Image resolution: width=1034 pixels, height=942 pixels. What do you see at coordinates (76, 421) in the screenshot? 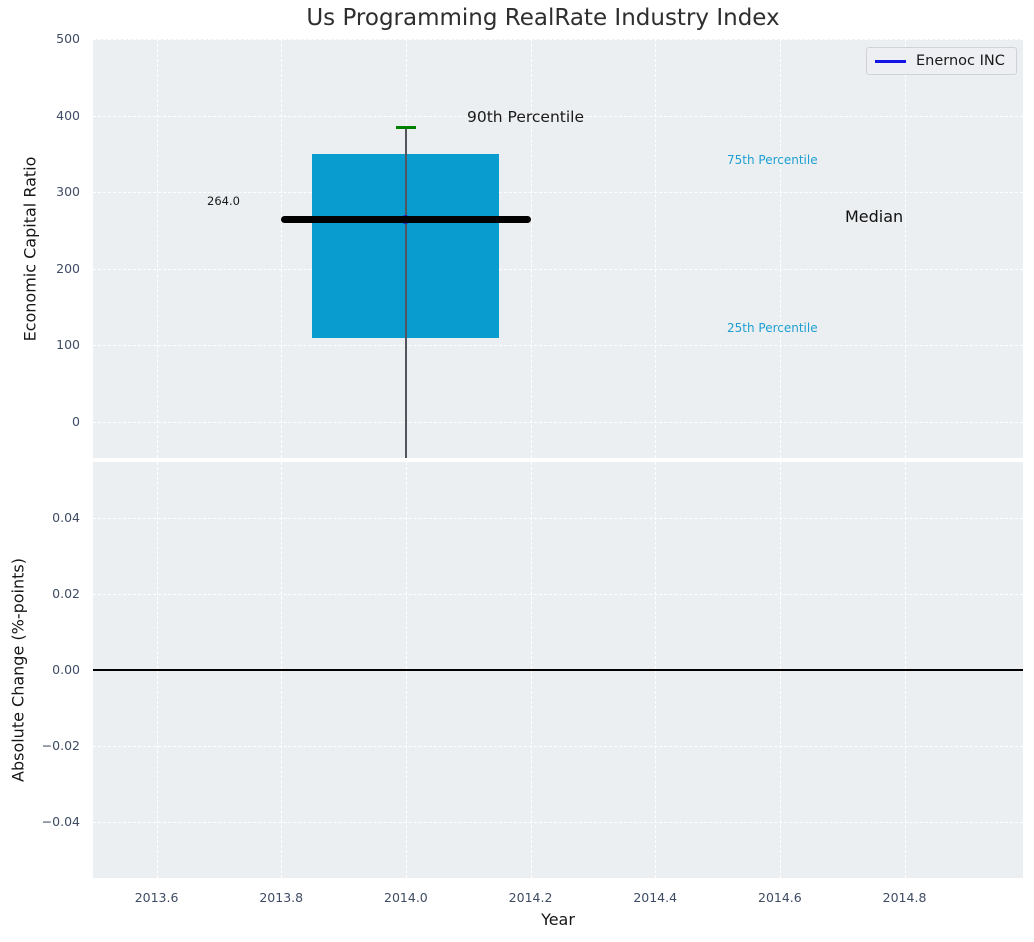
I see `top-ytick-label: 0` at bounding box center [76, 421].